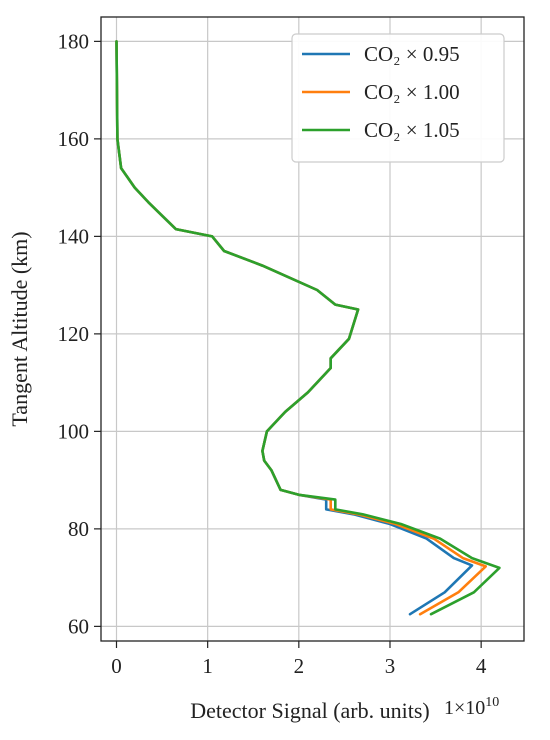 The width and height of the screenshot is (550, 740). I want to click on x-axis-offset-label: 1×10¹⁰, so click(471, 707).